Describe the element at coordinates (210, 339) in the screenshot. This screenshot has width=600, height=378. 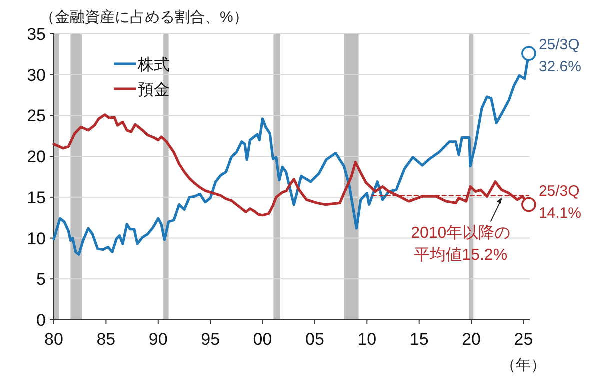
I see `x-tick-label: 95` at that location.